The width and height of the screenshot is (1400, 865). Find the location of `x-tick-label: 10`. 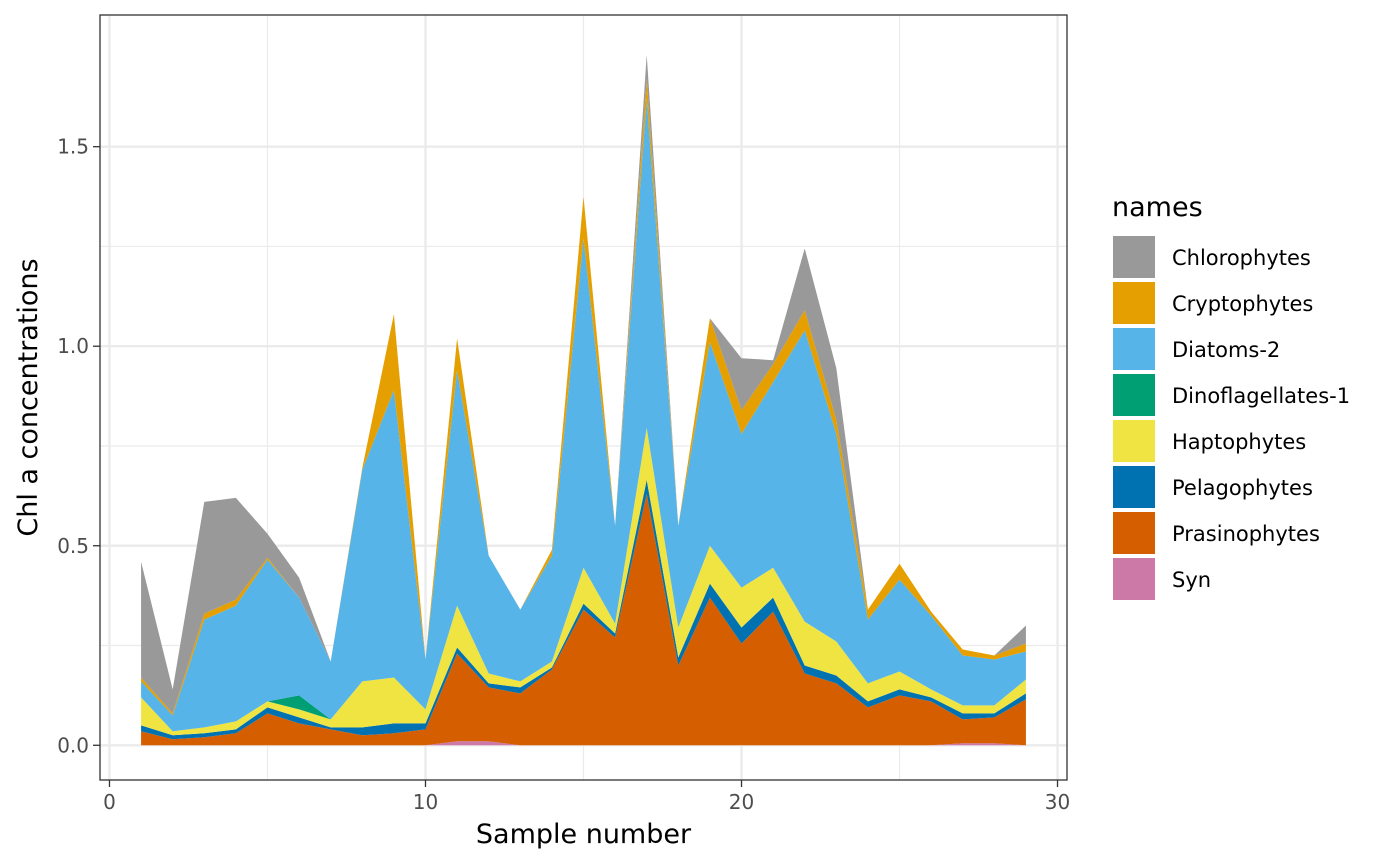

x-tick-label: 10 is located at coordinates (425, 802).